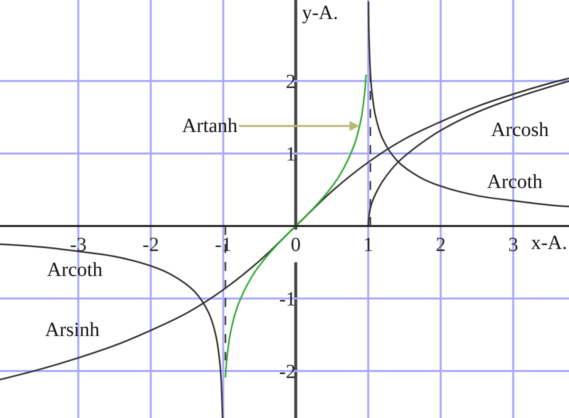 The height and width of the screenshot is (418, 569). I want to click on y-tick-label: 2, so click(291, 82).